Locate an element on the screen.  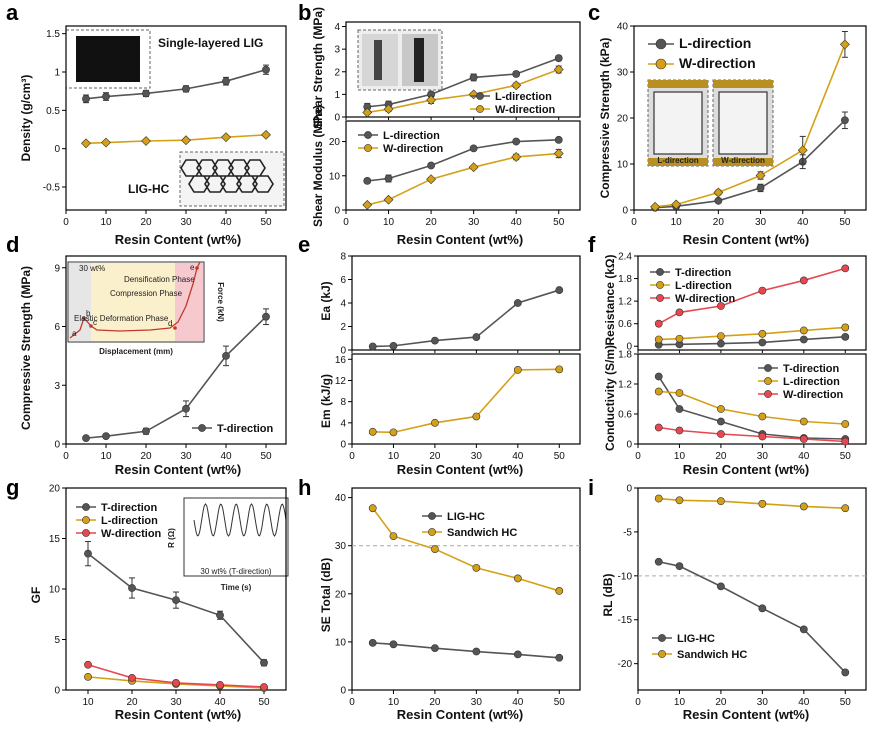
x-tick-label-c: 40 is located at coordinates (803, 222).